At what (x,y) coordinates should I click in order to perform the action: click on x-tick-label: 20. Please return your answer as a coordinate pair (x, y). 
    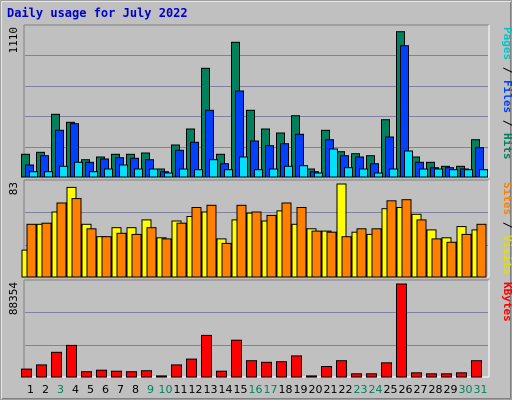
    Looking at the image, I should click on (316, 389).